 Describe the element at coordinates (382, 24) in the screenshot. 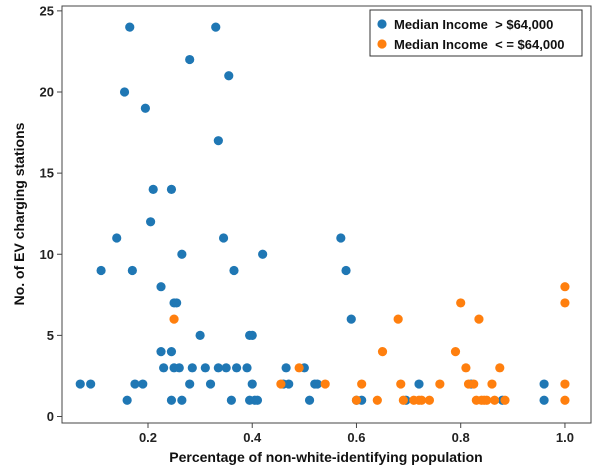

I see `legend-marker-high-income` at that location.